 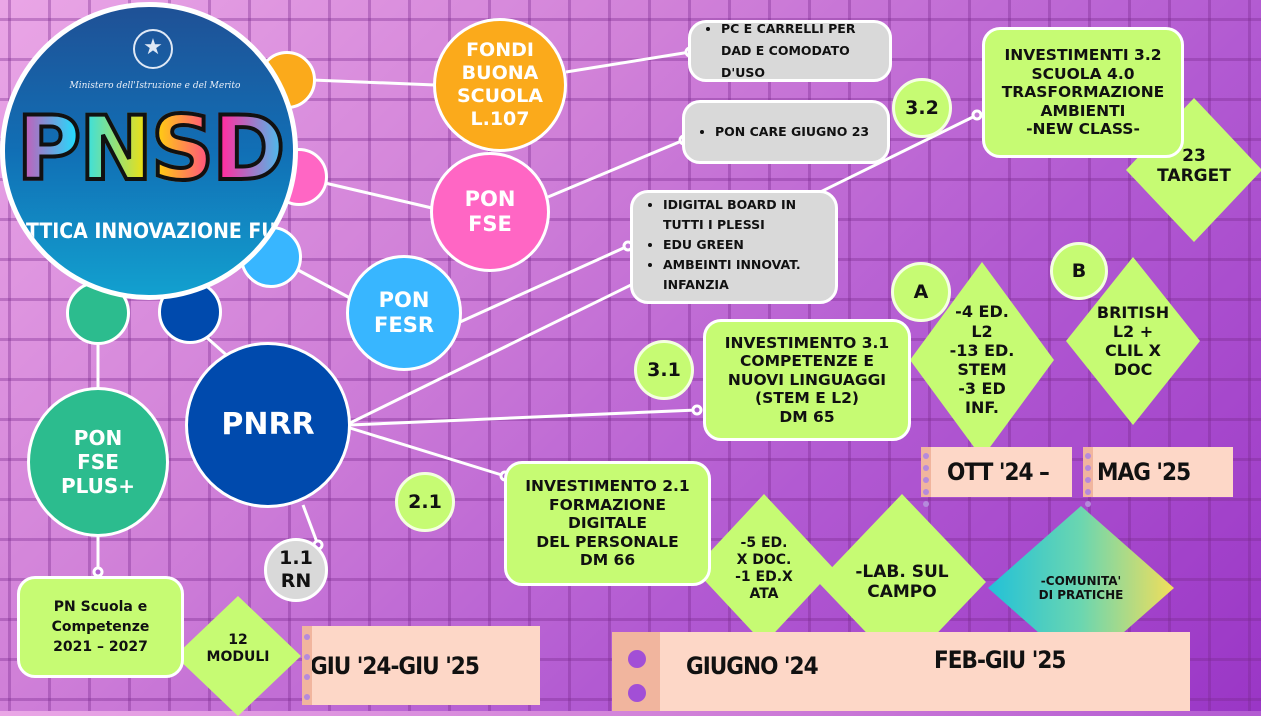 I want to click on date-text: GIUGNO '24, so click(x=752, y=666).